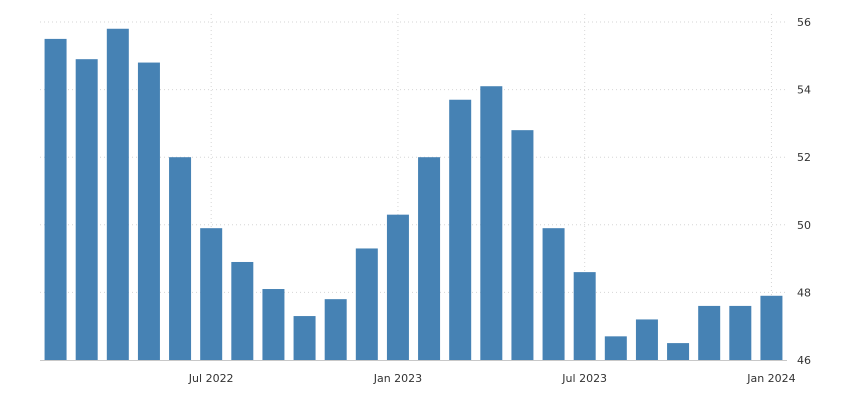  What do you see at coordinates (211, 378) in the screenshot?
I see `x-tick-label: Jul 2022` at bounding box center [211, 378].